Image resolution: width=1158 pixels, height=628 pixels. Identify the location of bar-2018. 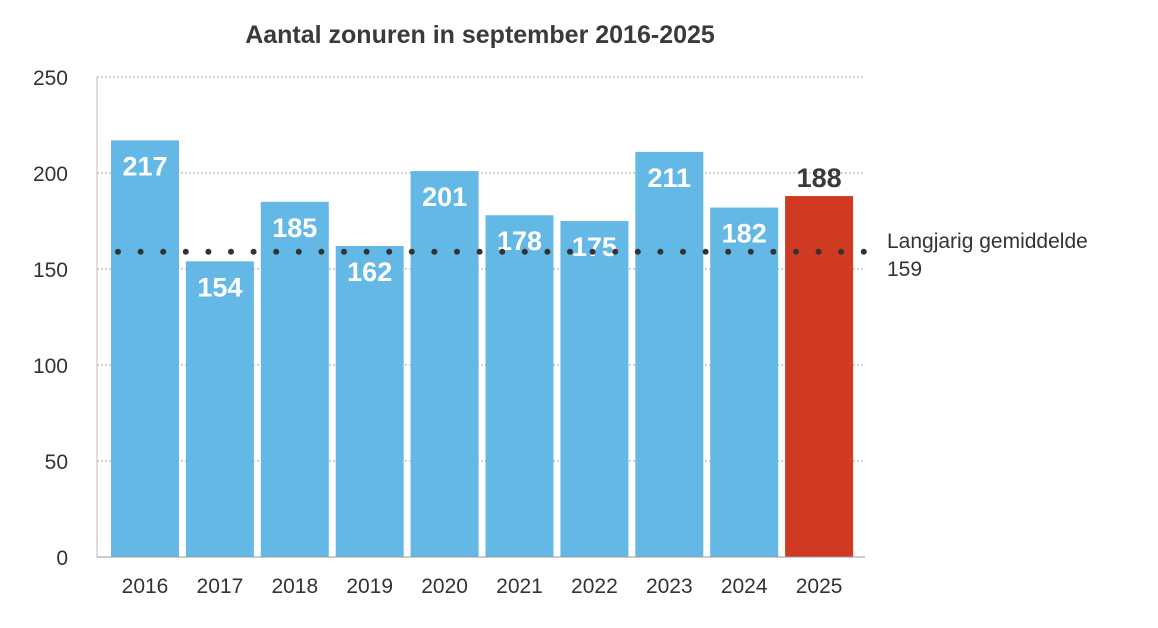
(294, 379).